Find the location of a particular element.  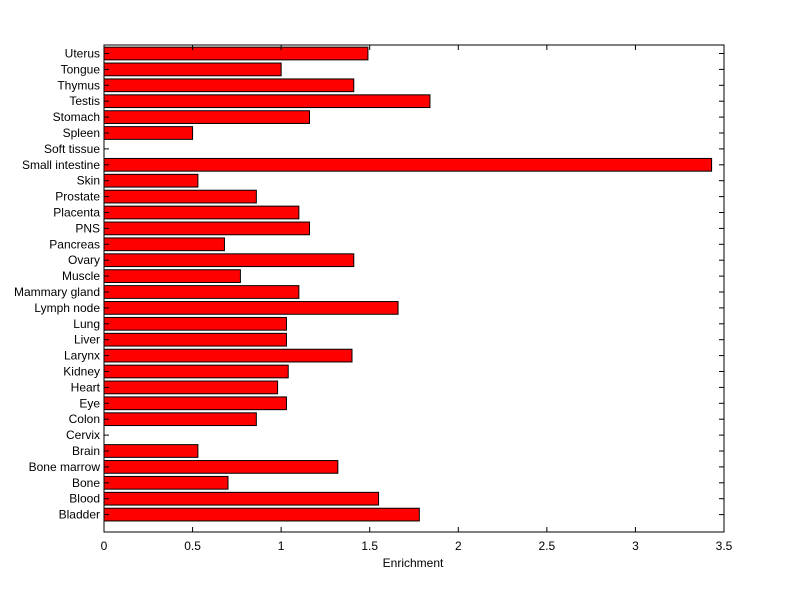

bar-uterus is located at coordinates (236, 53).